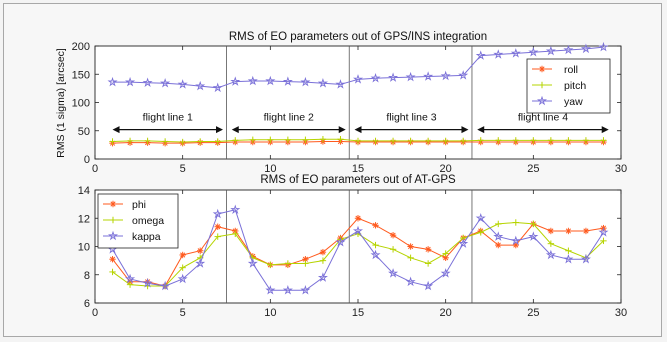 Image resolution: width=667 pixels, height=342 pixels. I want to click on y-tick-label: 0, so click(87, 160).